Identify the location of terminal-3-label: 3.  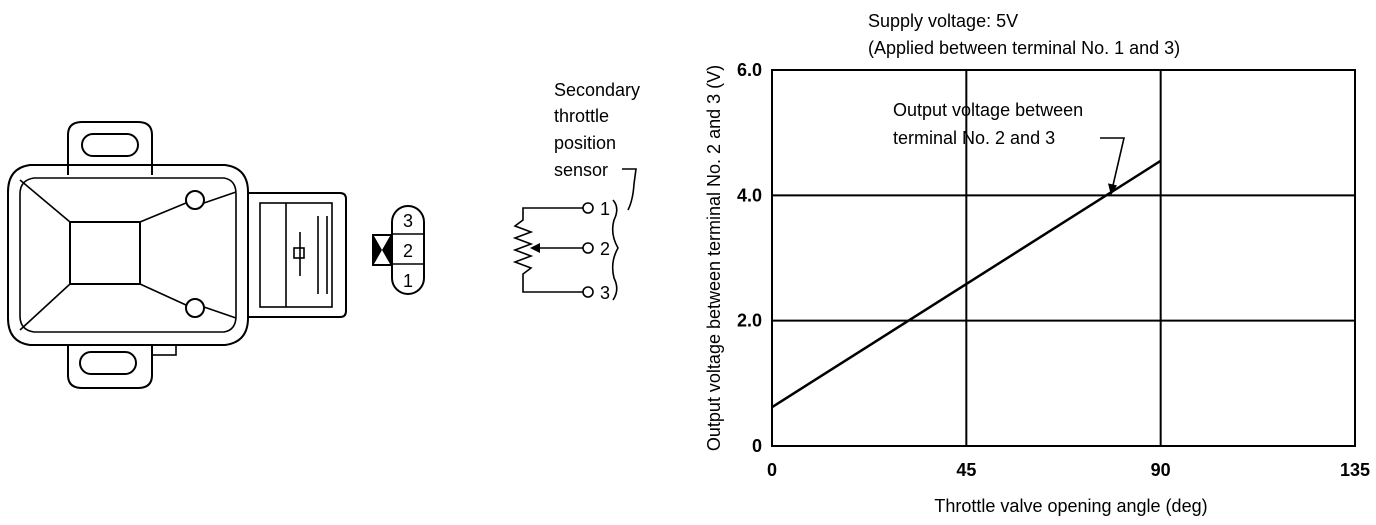
(605, 293).